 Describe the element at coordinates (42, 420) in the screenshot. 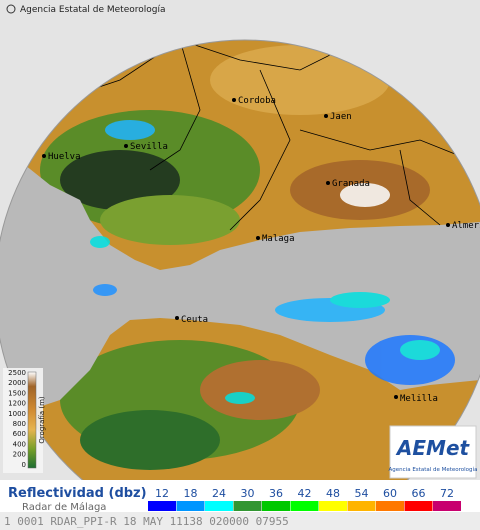

I see `orography-title: Orografía (m)` at that location.